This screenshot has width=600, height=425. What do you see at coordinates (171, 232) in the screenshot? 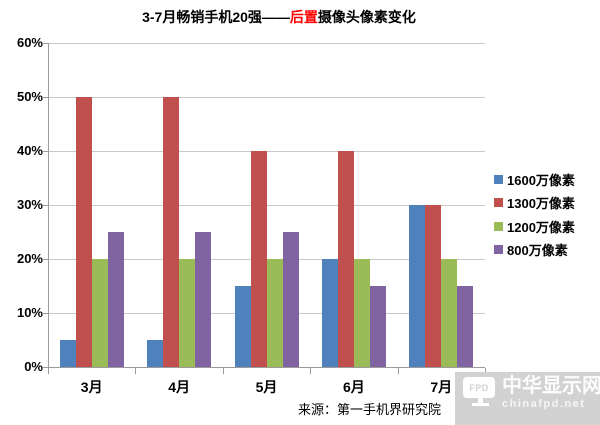
I see `bar-1300万像素-4月` at bounding box center [171, 232].